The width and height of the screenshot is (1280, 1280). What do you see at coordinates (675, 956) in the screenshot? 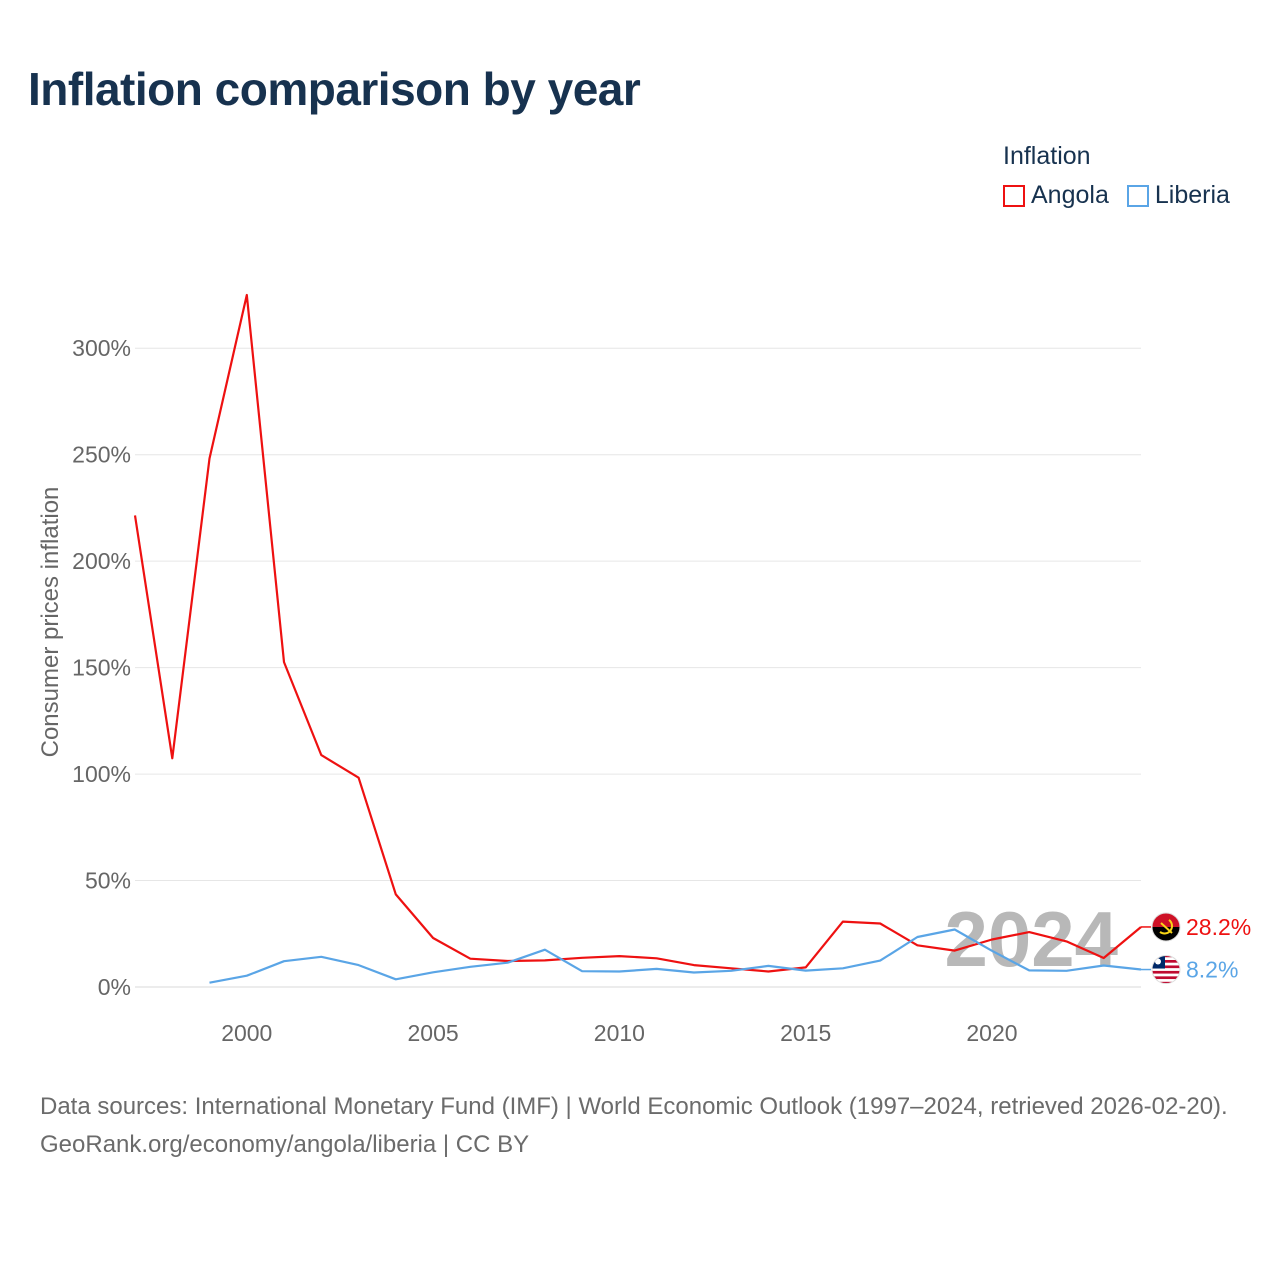
I see `series-line-liberia` at bounding box center [675, 956].